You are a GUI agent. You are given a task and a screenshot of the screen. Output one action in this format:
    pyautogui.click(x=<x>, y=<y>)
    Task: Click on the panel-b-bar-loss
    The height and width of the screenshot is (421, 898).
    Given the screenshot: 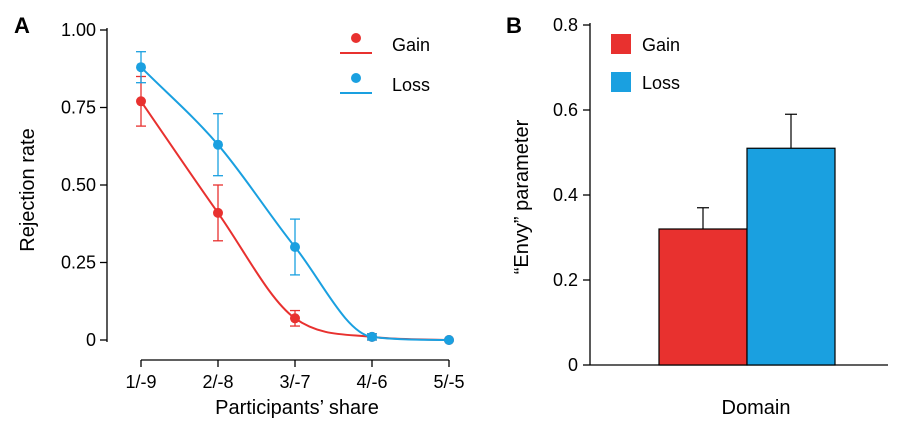 What is the action you would take?
    pyautogui.click(x=791, y=256)
    